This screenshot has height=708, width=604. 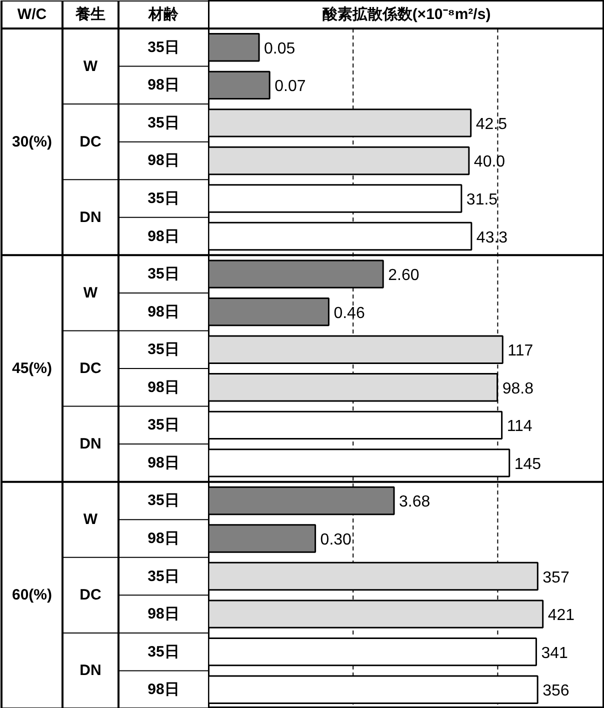 I want to click on data-label: 356, so click(x=556, y=691).